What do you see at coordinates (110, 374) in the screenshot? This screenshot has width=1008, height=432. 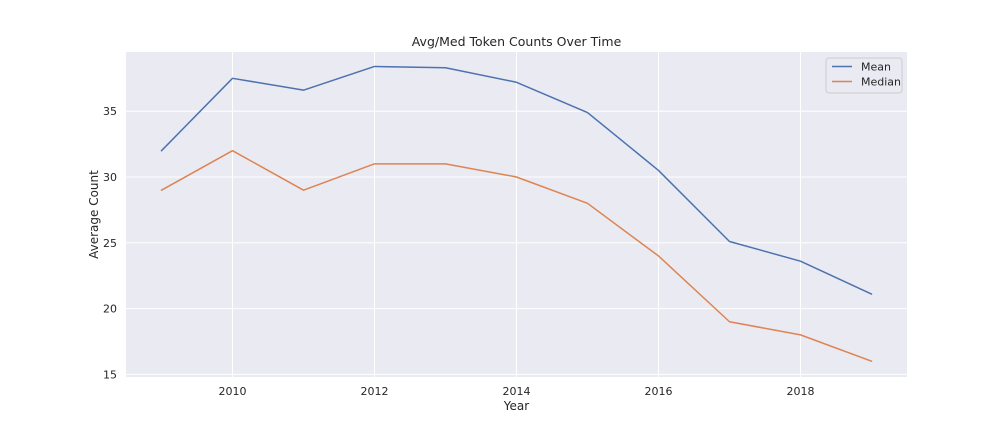 I see `y-tick-label: 15` at bounding box center [110, 374].